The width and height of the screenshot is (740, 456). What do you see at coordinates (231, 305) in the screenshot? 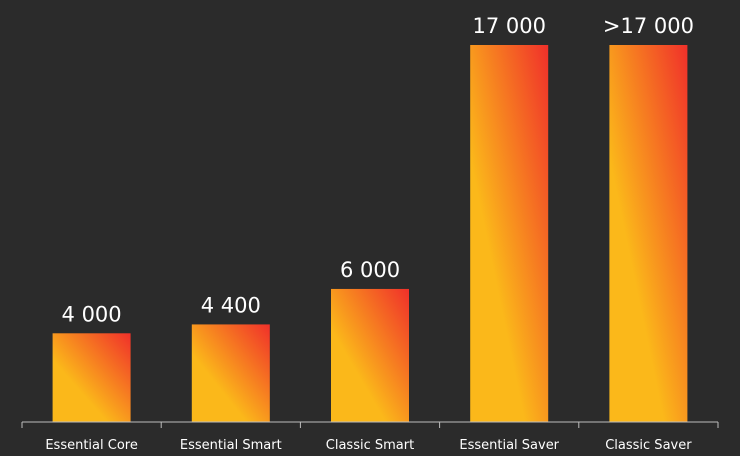
I see `data-label: 4 400` at bounding box center [231, 305].